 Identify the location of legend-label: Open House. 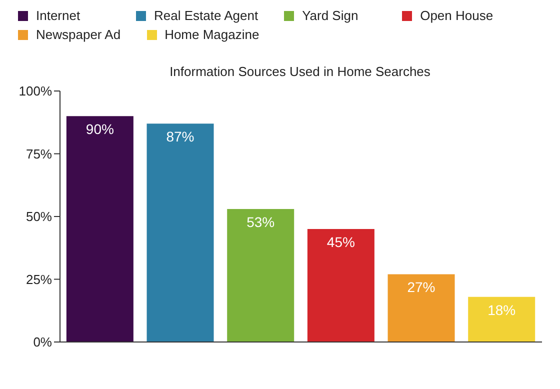
(457, 15).